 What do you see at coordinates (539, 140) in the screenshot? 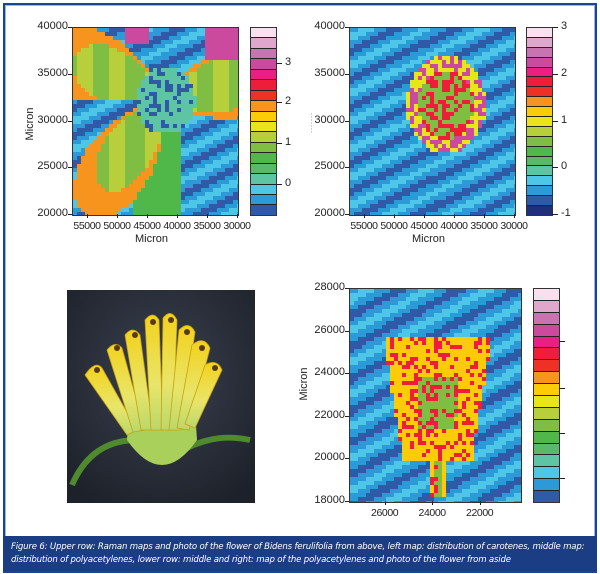
I see `colorbar-swatch` at bounding box center [539, 140].